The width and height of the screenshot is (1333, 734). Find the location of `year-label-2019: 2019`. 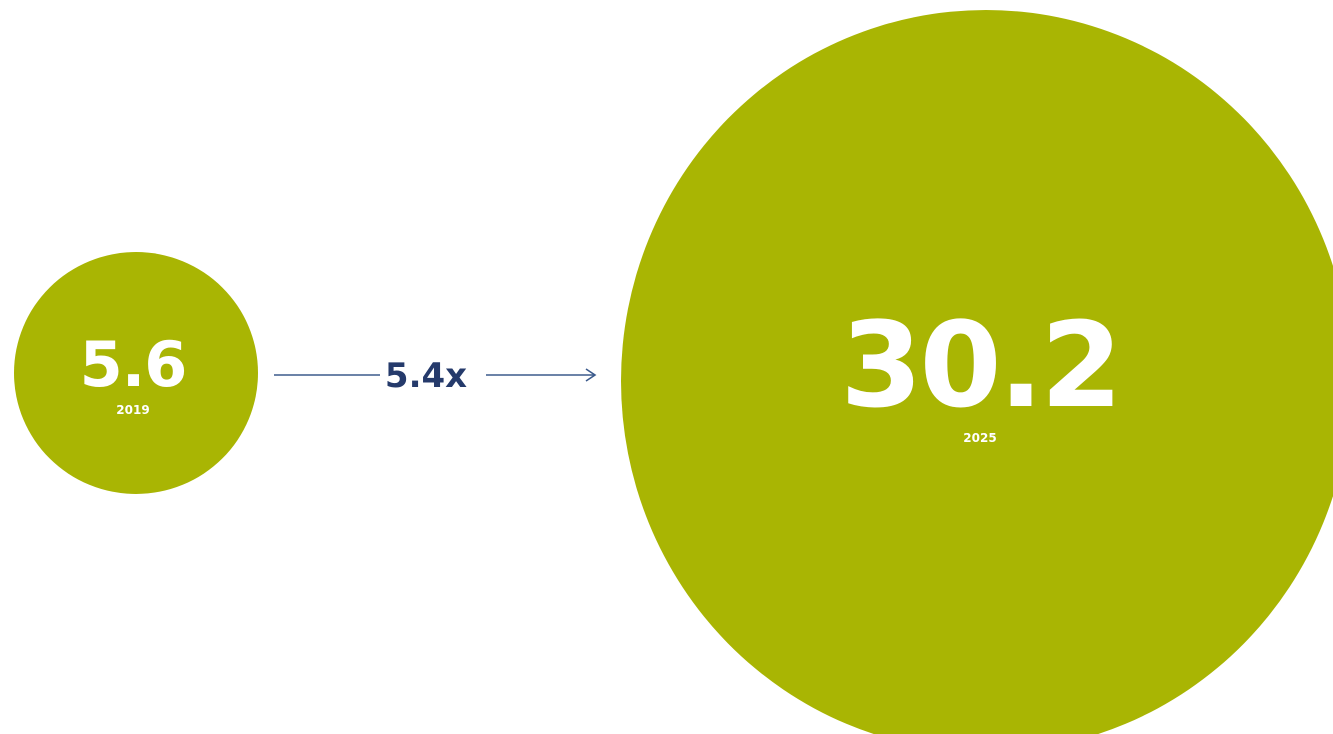

year-label-2019: 2019 is located at coordinates (133, 410).